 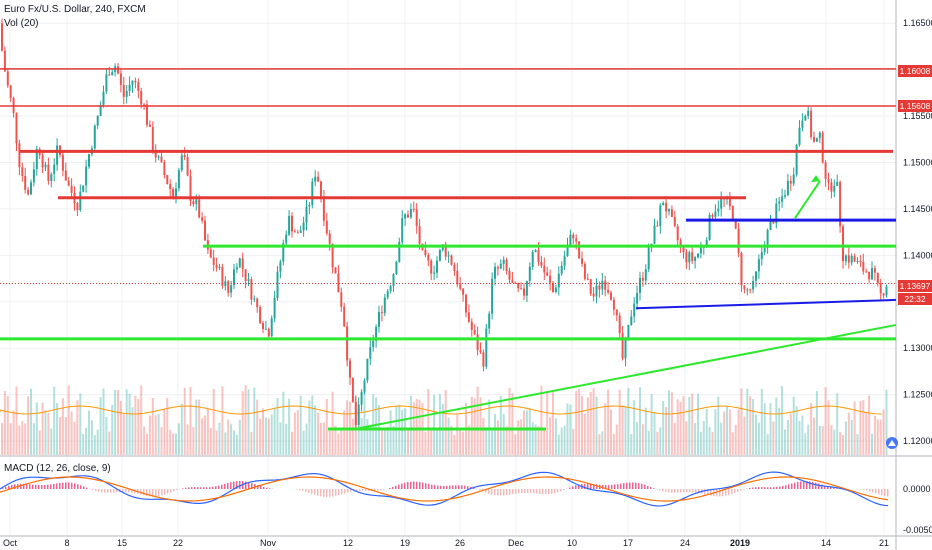 I want to click on level-tag-1: 1.16008, so click(x=915, y=71).